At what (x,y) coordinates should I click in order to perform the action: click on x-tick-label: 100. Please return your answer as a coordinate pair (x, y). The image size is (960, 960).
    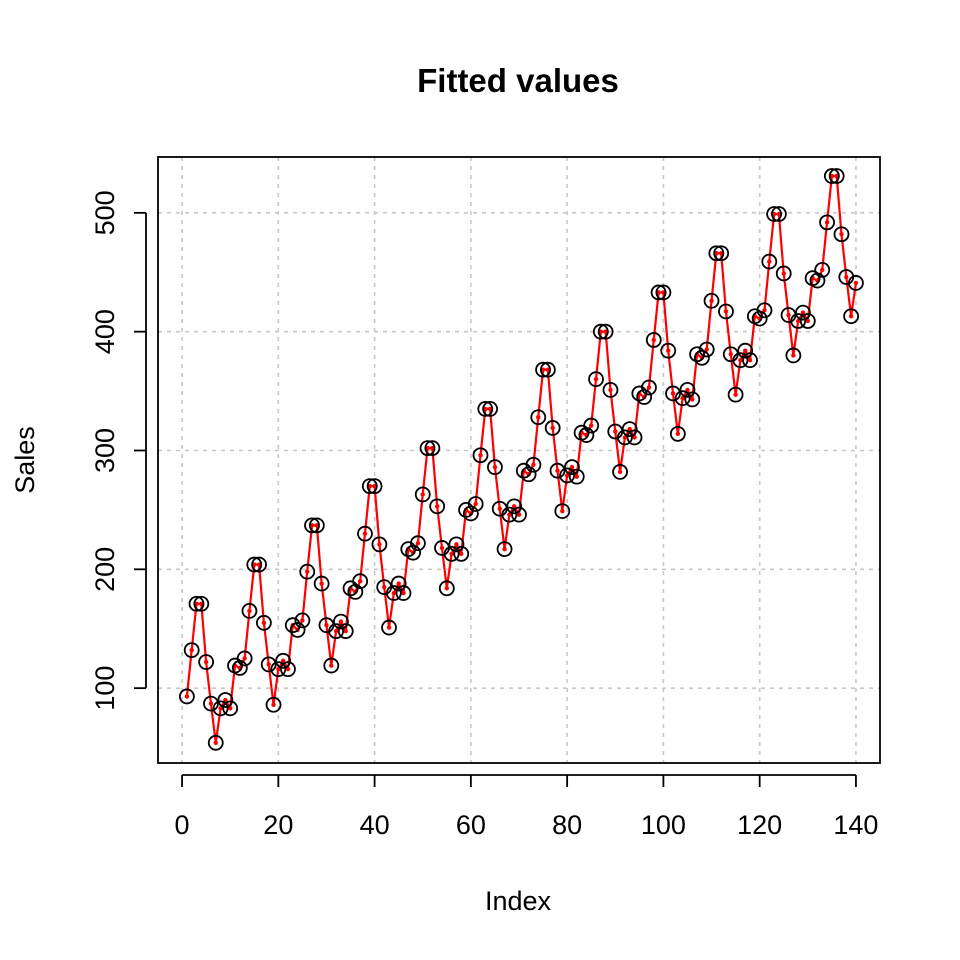
    Looking at the image, I should click on (663, 825).